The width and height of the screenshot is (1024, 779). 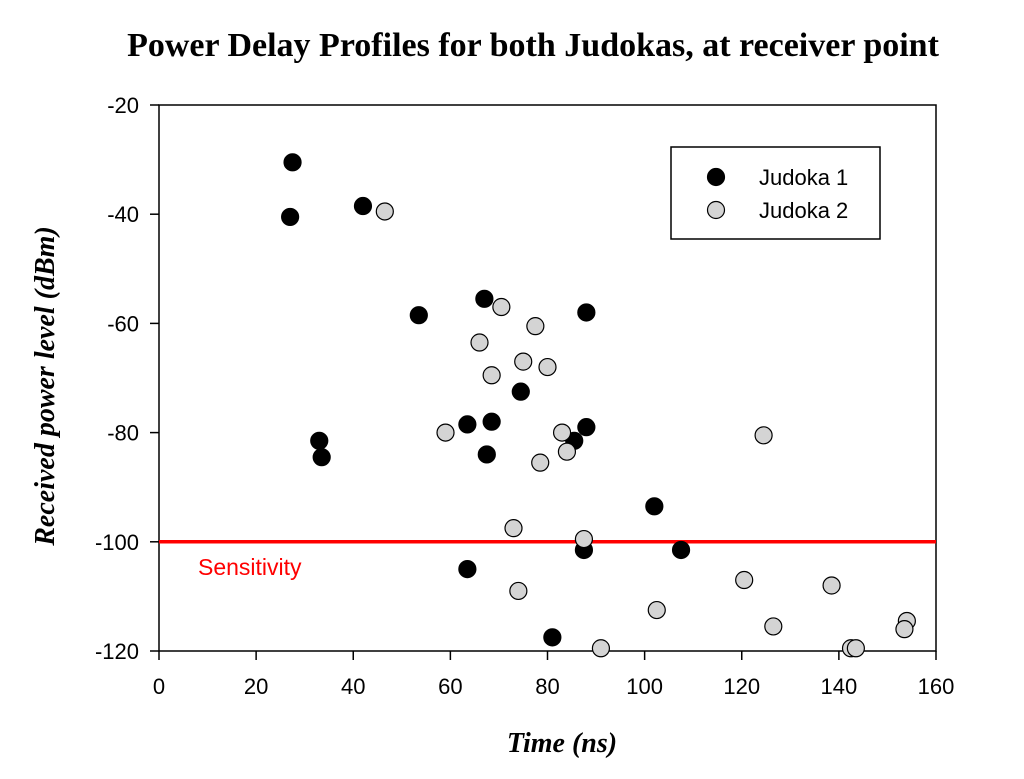 I want to click on legend: Judoka 1 Judoka 2, so click(x=775, y=193).